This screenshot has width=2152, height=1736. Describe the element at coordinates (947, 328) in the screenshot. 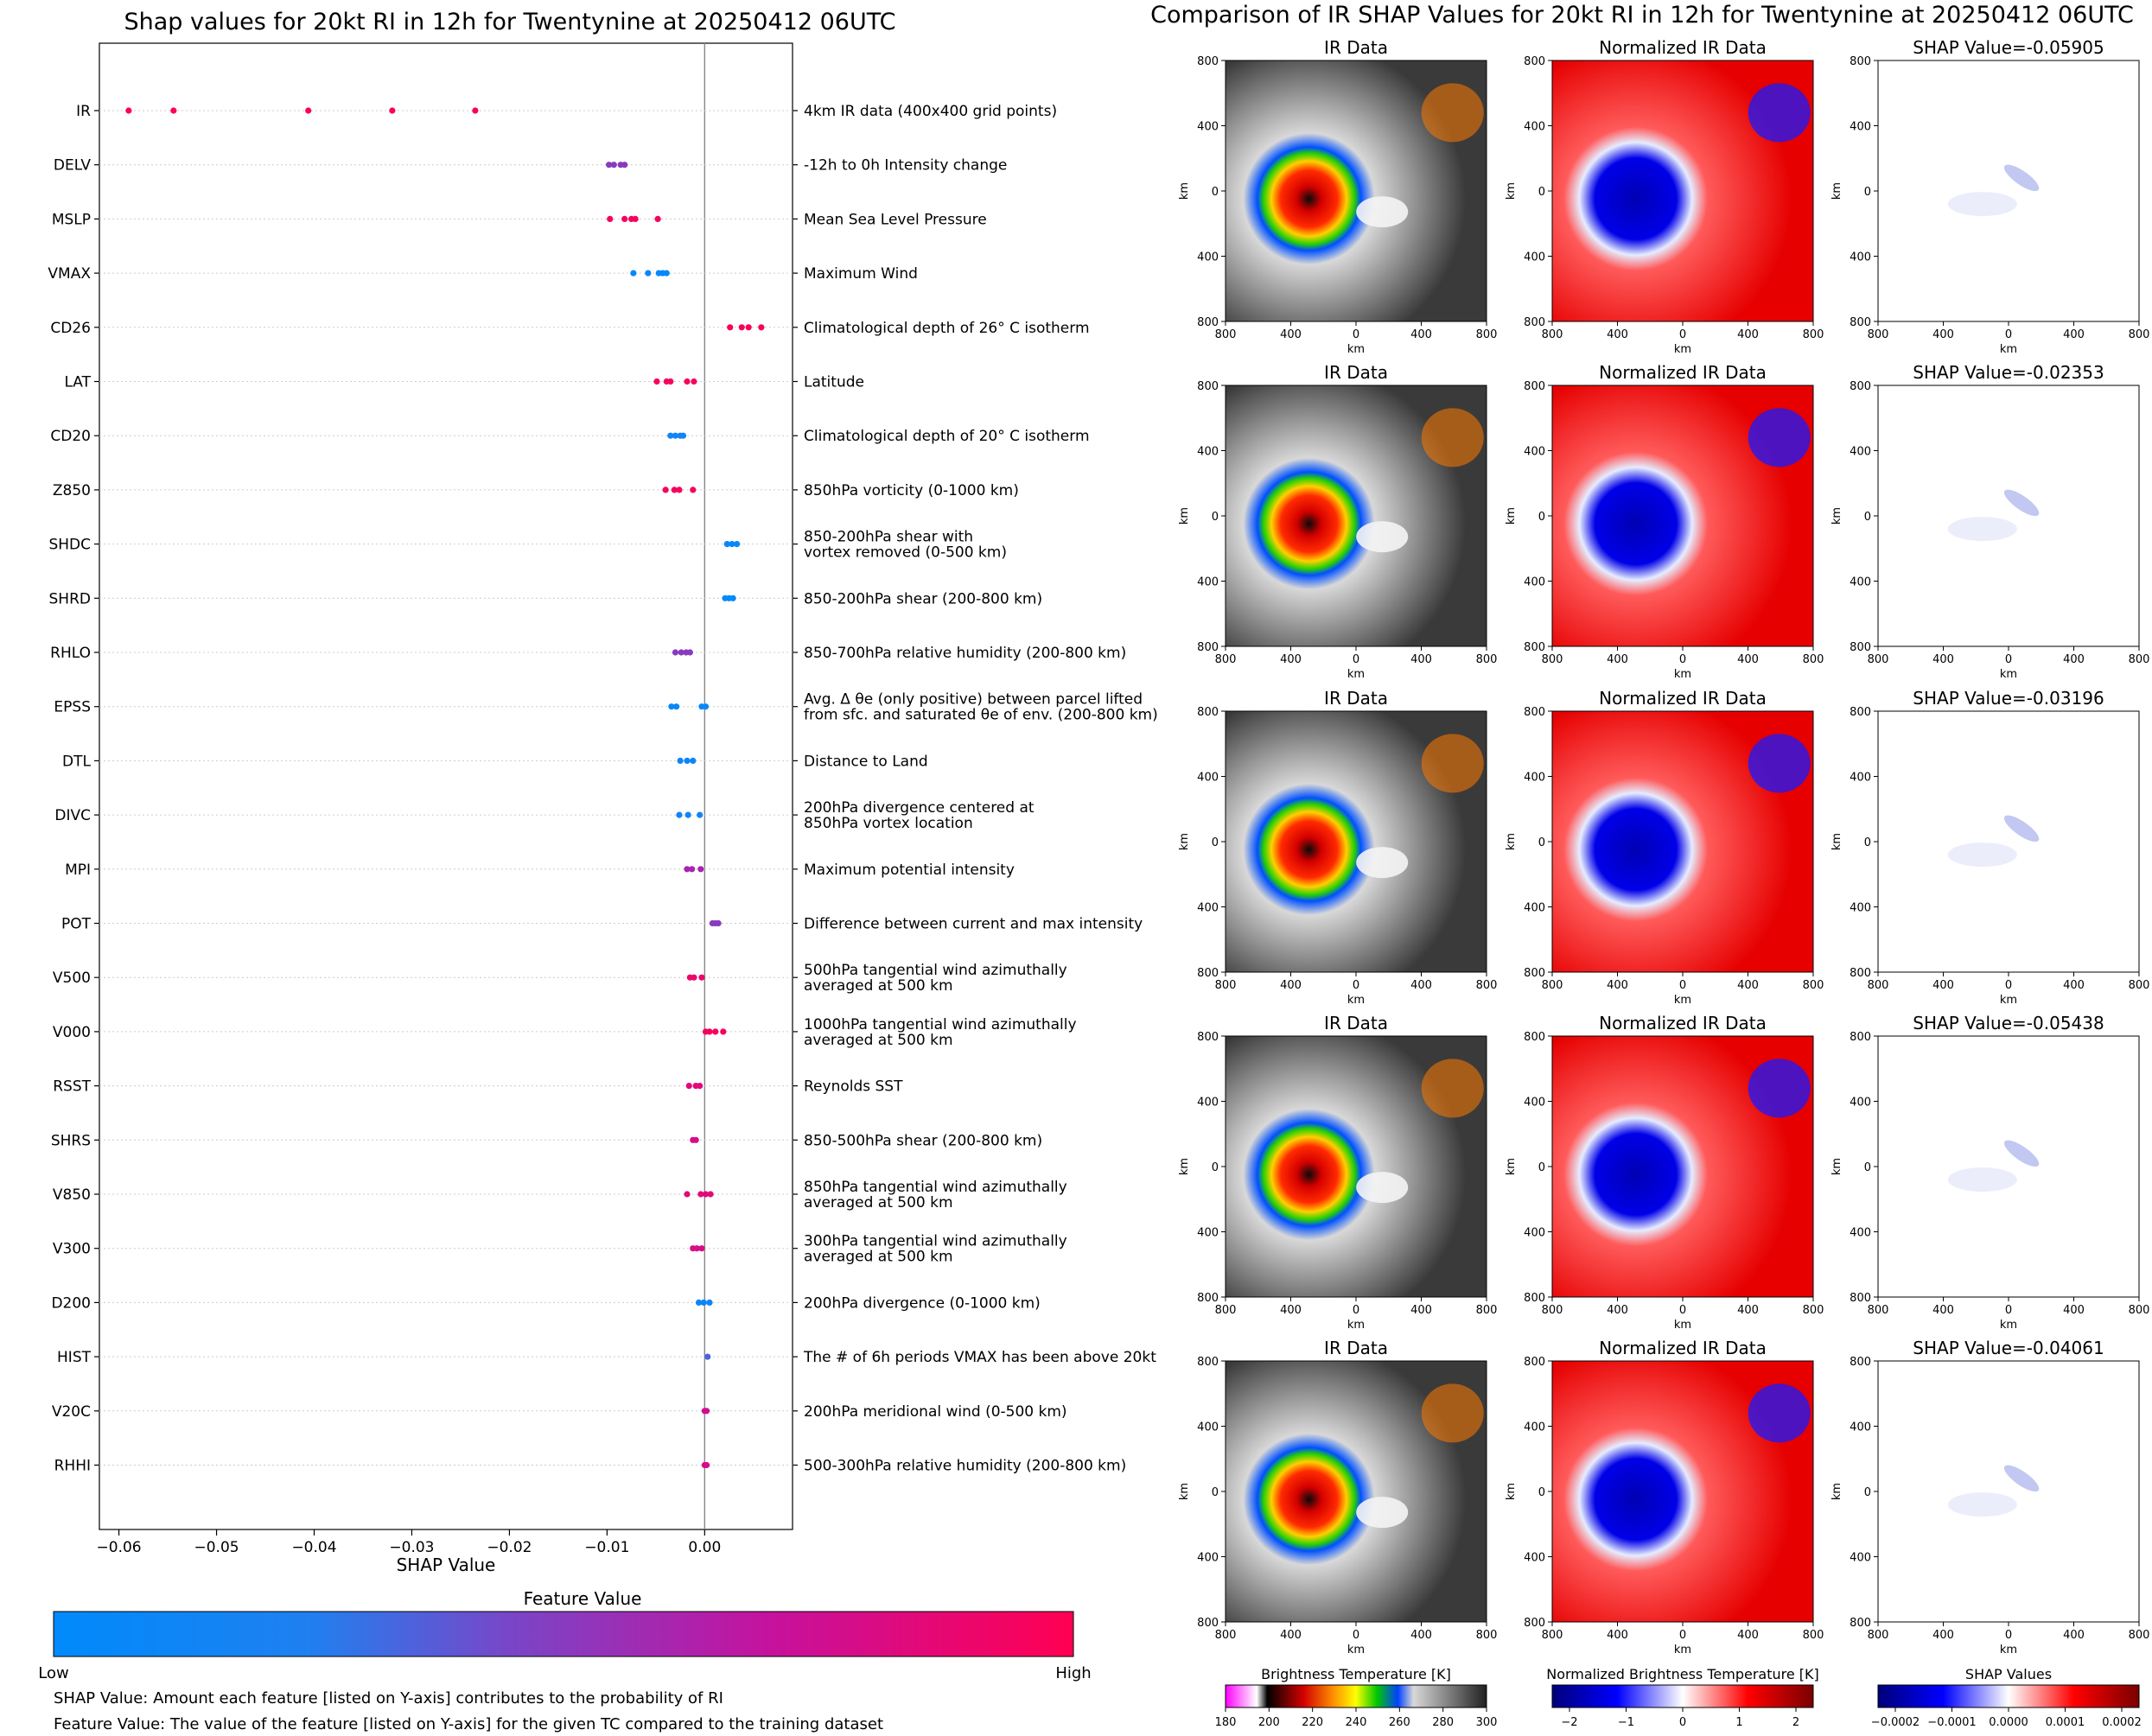

I see `feature-description: Climatological depth of 26° C isotherm` at that location.